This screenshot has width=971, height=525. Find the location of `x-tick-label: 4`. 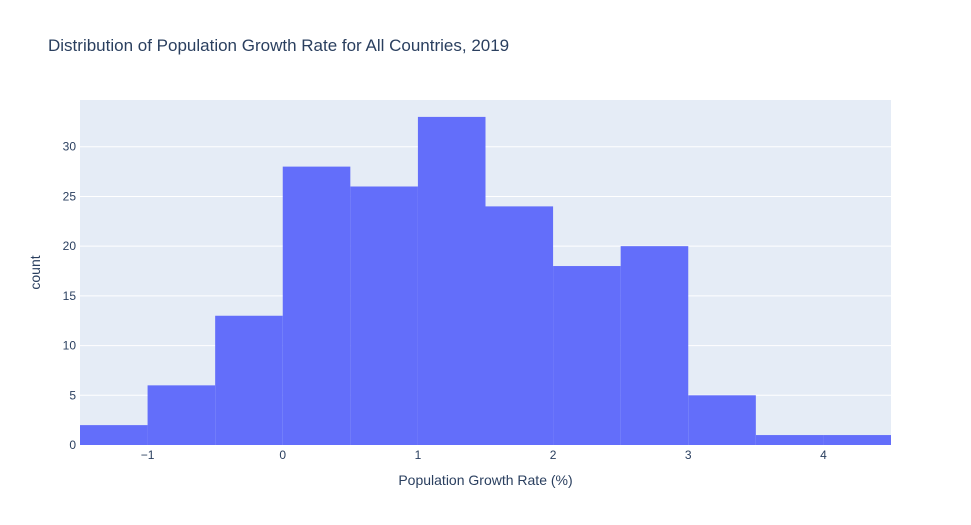

x-tick-label: 4 is located at coordinates (823, 455).